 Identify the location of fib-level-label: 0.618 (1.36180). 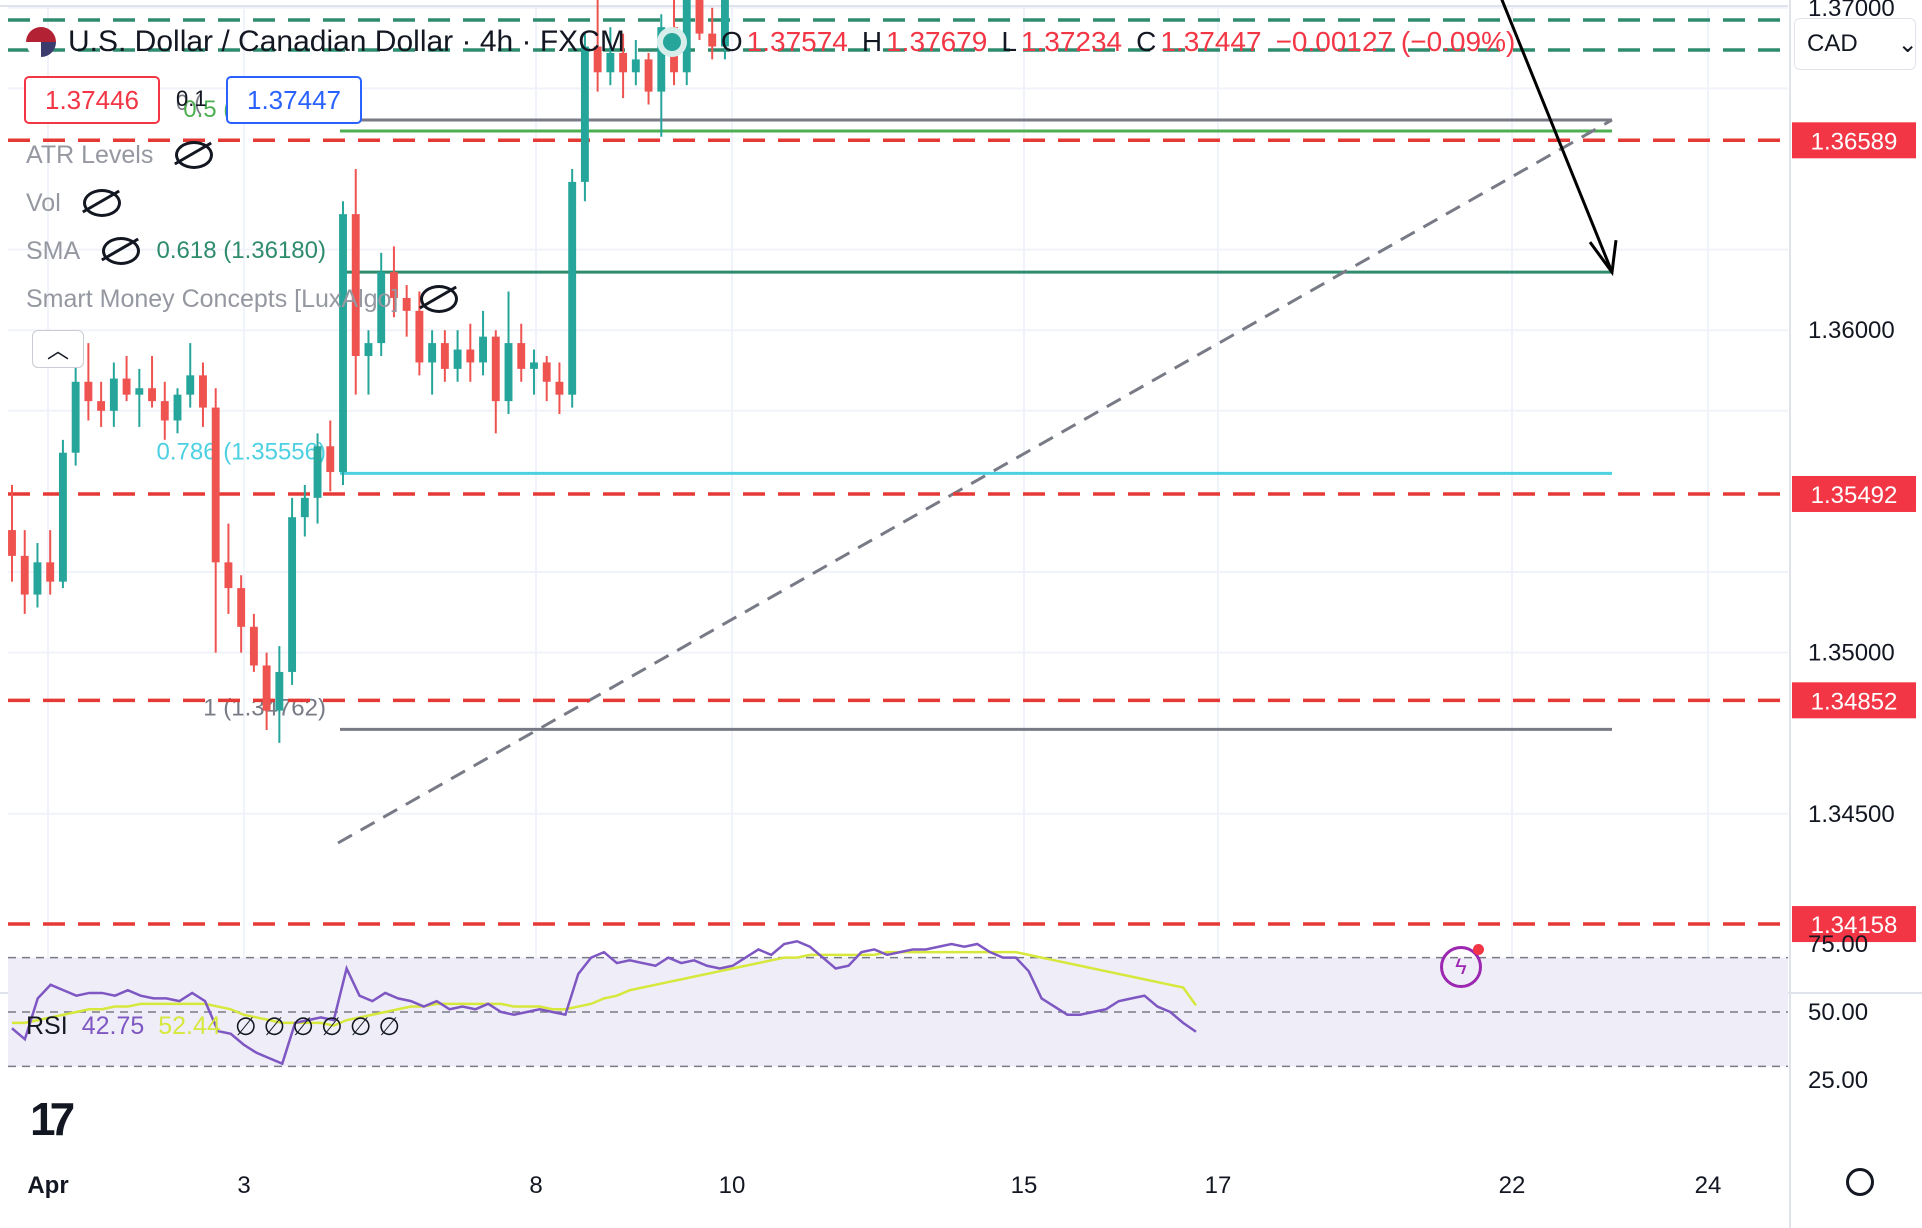
(241, 250).